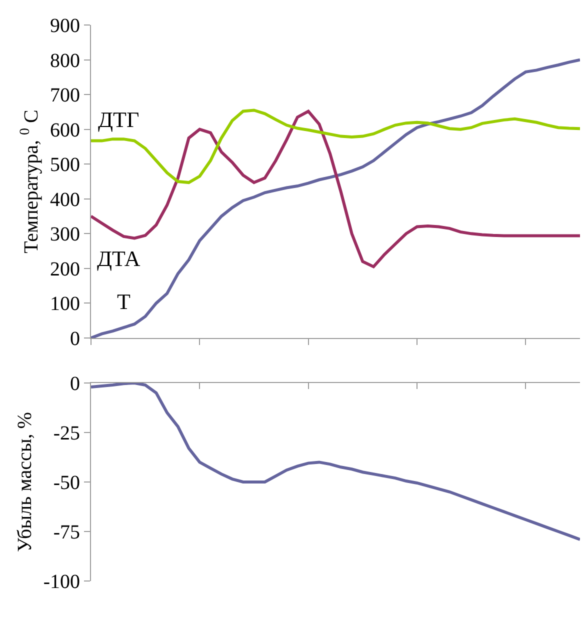 The width and height of the screenshot is (582, 621). What do you see at coordinates (66, 533) in the screenshot?
I see `y-tick-label: -75` at bounding box center [66, 533].